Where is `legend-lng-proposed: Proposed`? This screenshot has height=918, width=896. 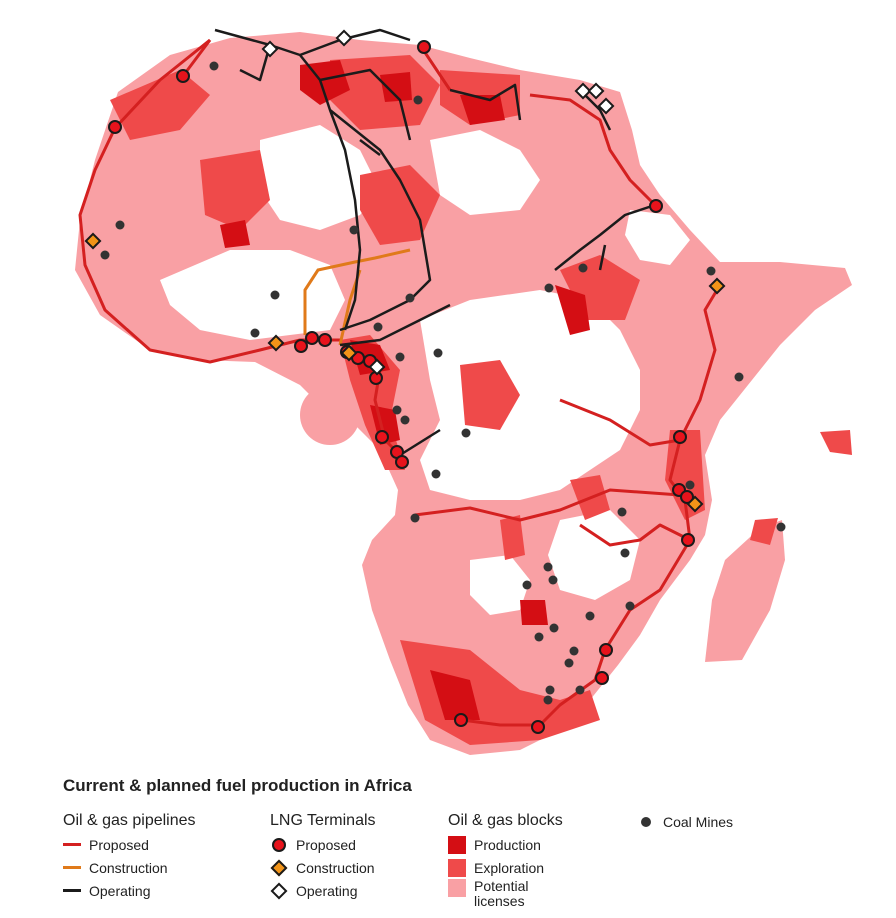
legend-lng-proposed: Proposed is located at coordinates (323, 844).